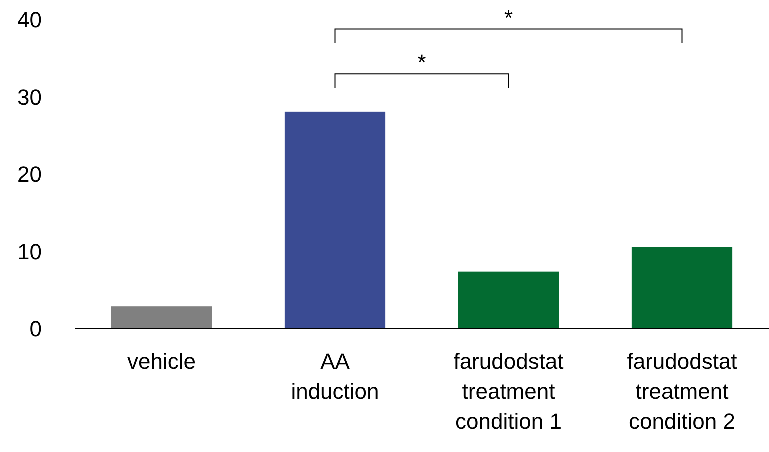 The width and height of the screenshot is (769, 452). Describe the element at coordinates (30, 20) in the screenshot. I see `y-tick-label: 40` at that location.